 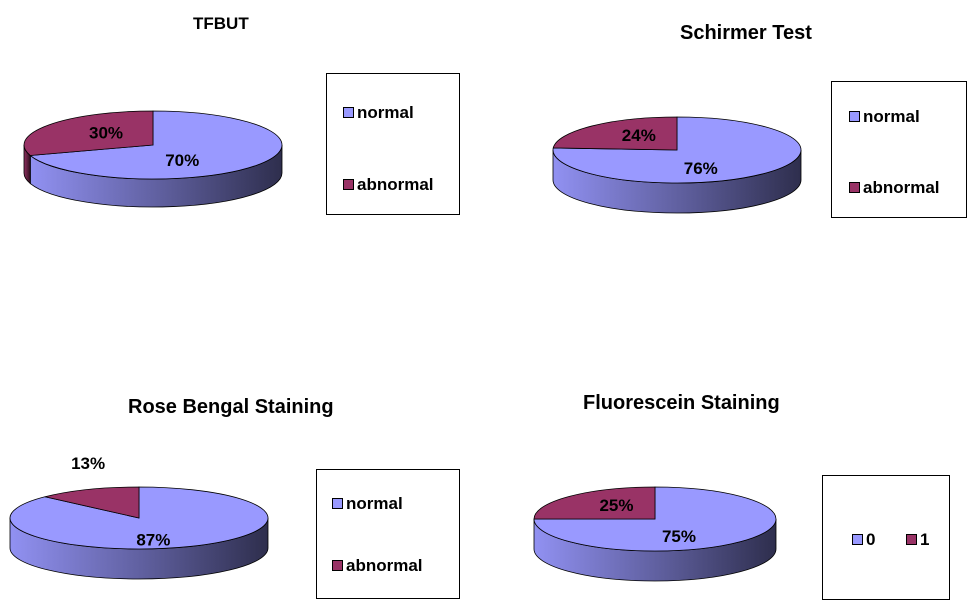 I want to click on data-label-0: 75%, so click(x=679, y=536).